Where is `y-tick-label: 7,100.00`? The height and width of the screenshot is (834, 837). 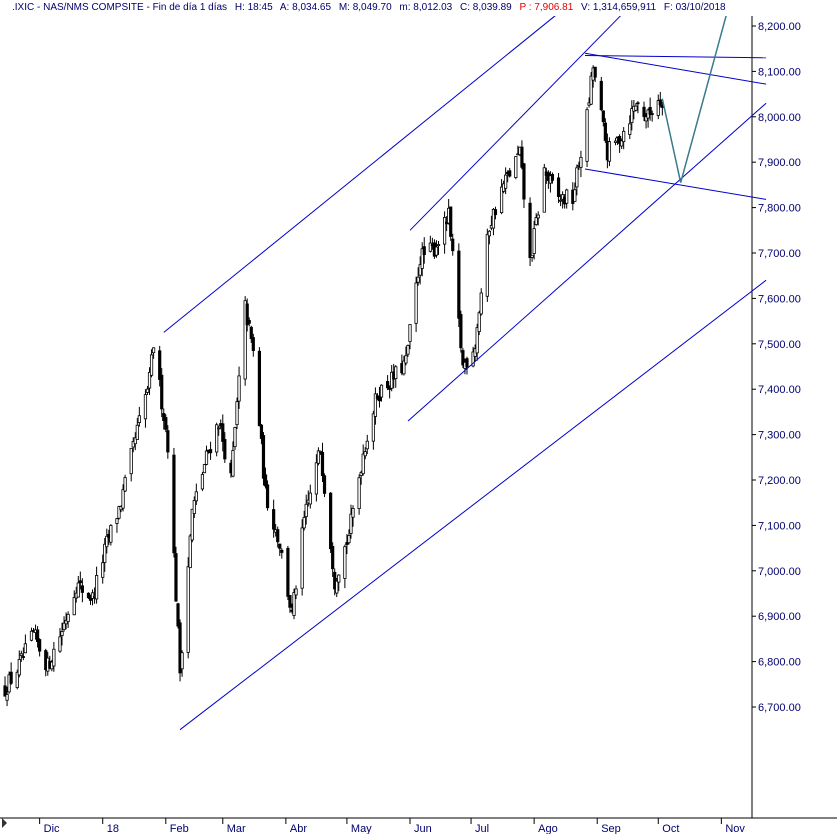
y-tick-label: 7,100.00 is located at coordinates (779, 526).